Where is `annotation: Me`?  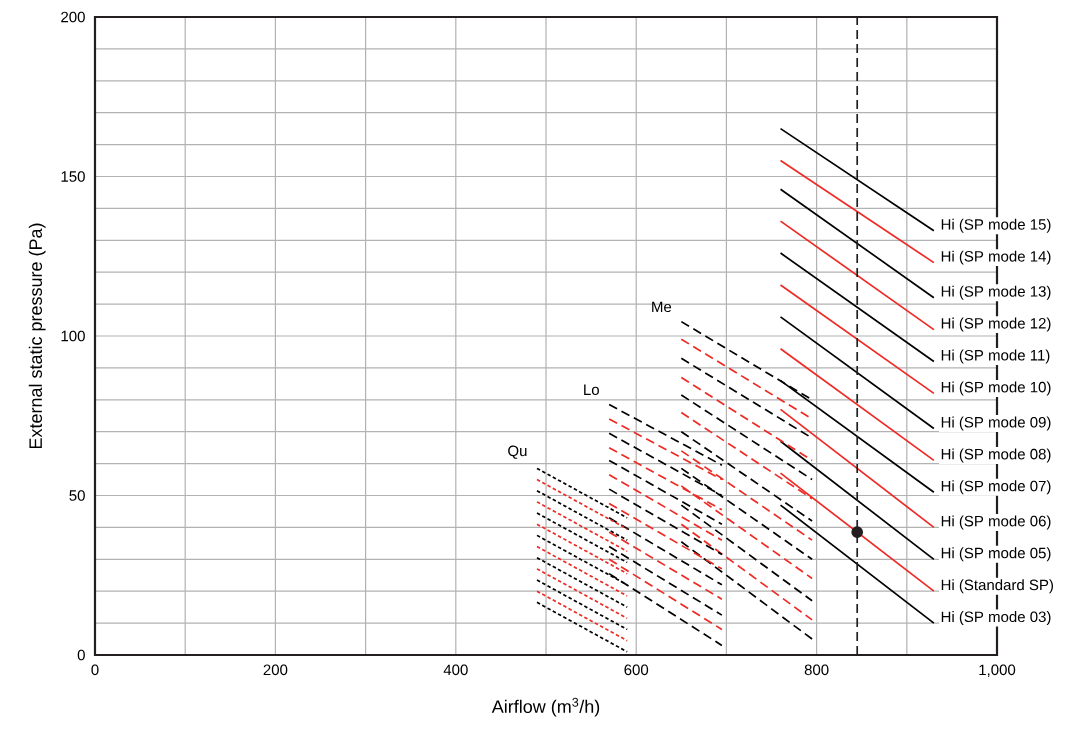 annotation: Me is located at coordinates (662, 307).